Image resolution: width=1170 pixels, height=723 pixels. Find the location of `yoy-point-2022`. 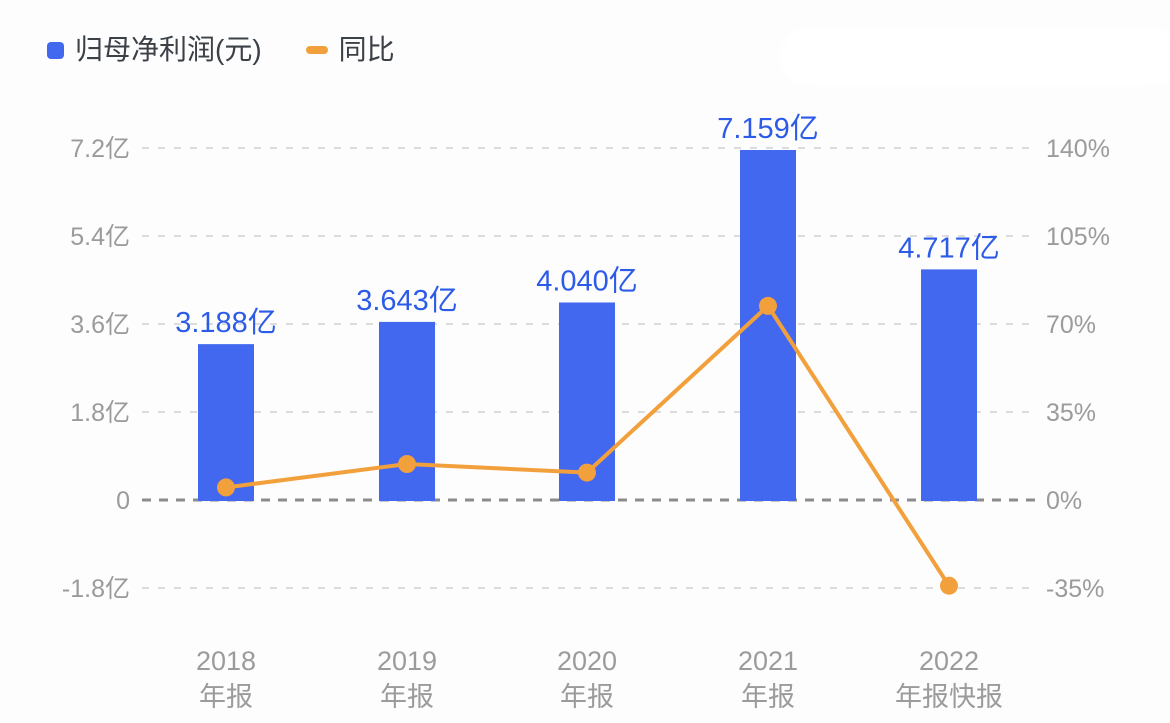

yoy-point-2022 is located at coordinates (949, 585).